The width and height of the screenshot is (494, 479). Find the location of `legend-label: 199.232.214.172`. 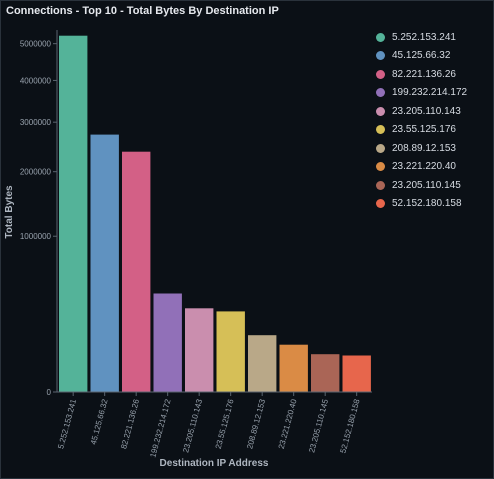

legend-label: 199.232.214.172 is located at coordinates (430, 93).